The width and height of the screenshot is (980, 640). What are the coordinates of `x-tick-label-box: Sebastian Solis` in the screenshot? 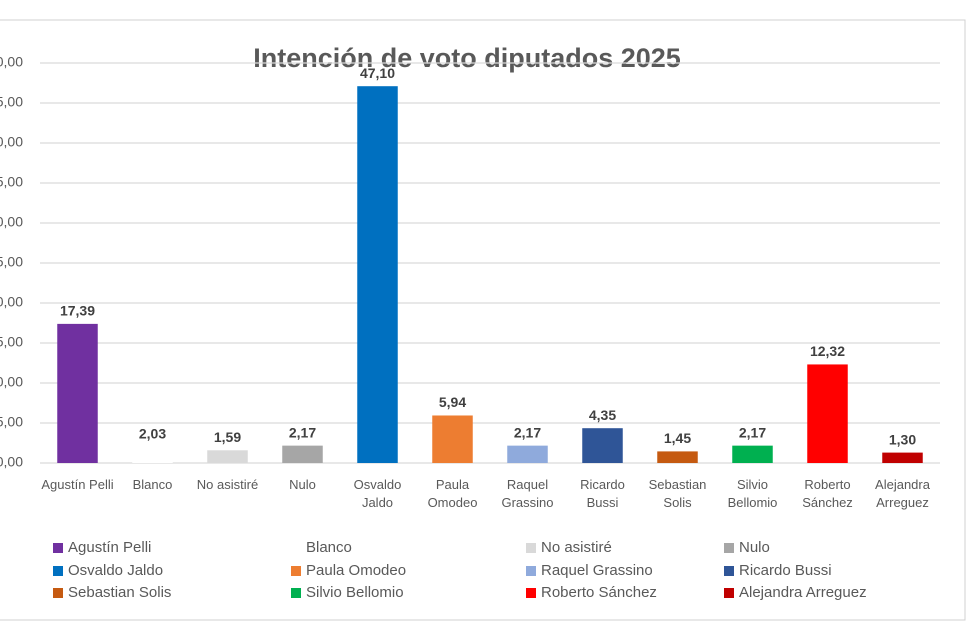 It's located at (677, 493).